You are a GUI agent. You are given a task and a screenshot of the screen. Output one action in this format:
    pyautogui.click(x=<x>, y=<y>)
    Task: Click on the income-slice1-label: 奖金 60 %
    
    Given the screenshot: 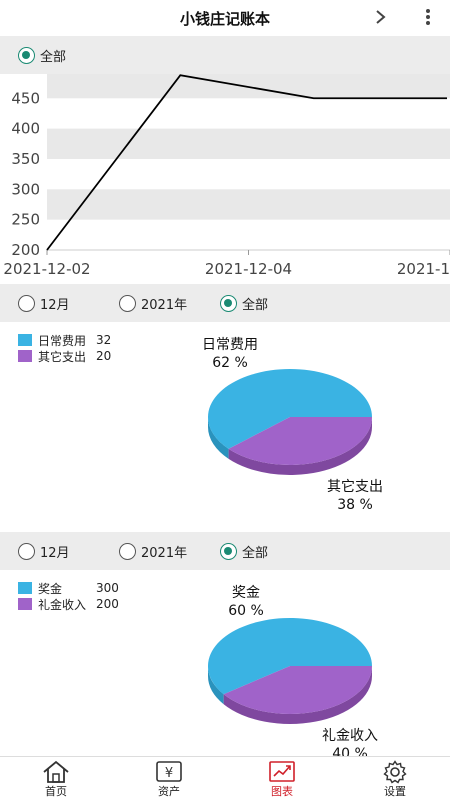 What is the action you would take?
    pyautogui.click(x=246, y=602)
    